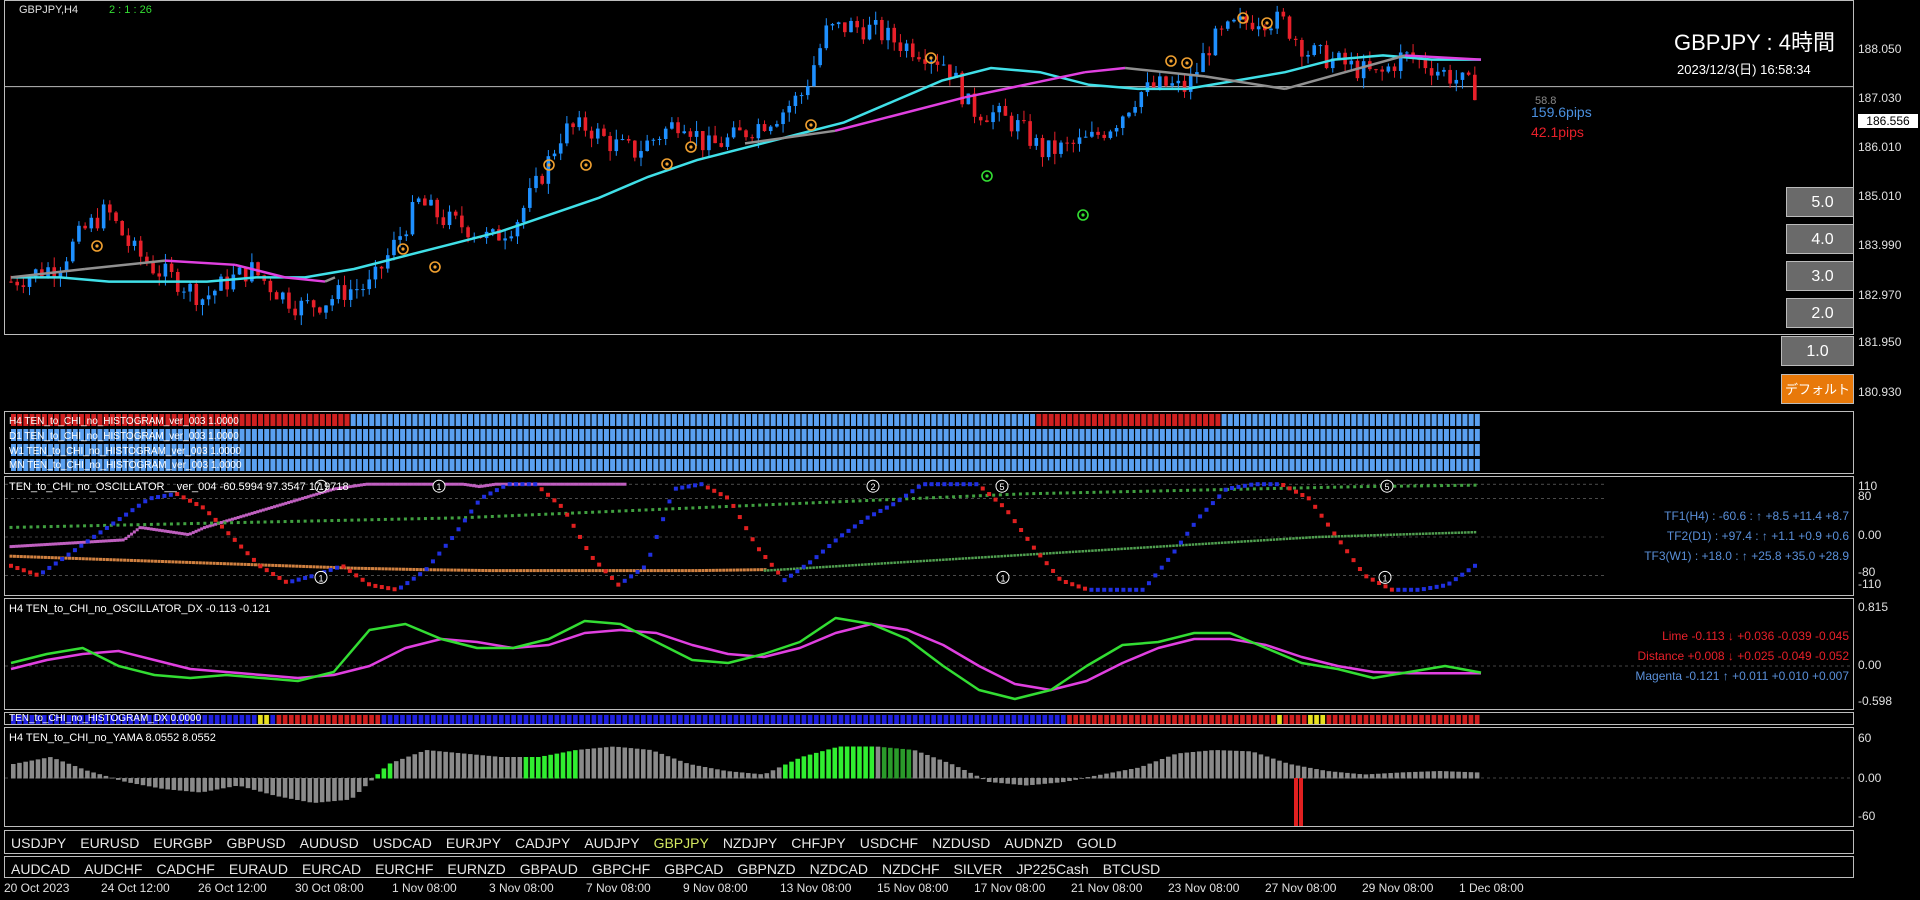 The height and width of the screenshot is (900, 1920). Describe the element at coordinates (961, 843) in the screenshot. I see `symbol-nzdusd: NZDUSD` at that location.